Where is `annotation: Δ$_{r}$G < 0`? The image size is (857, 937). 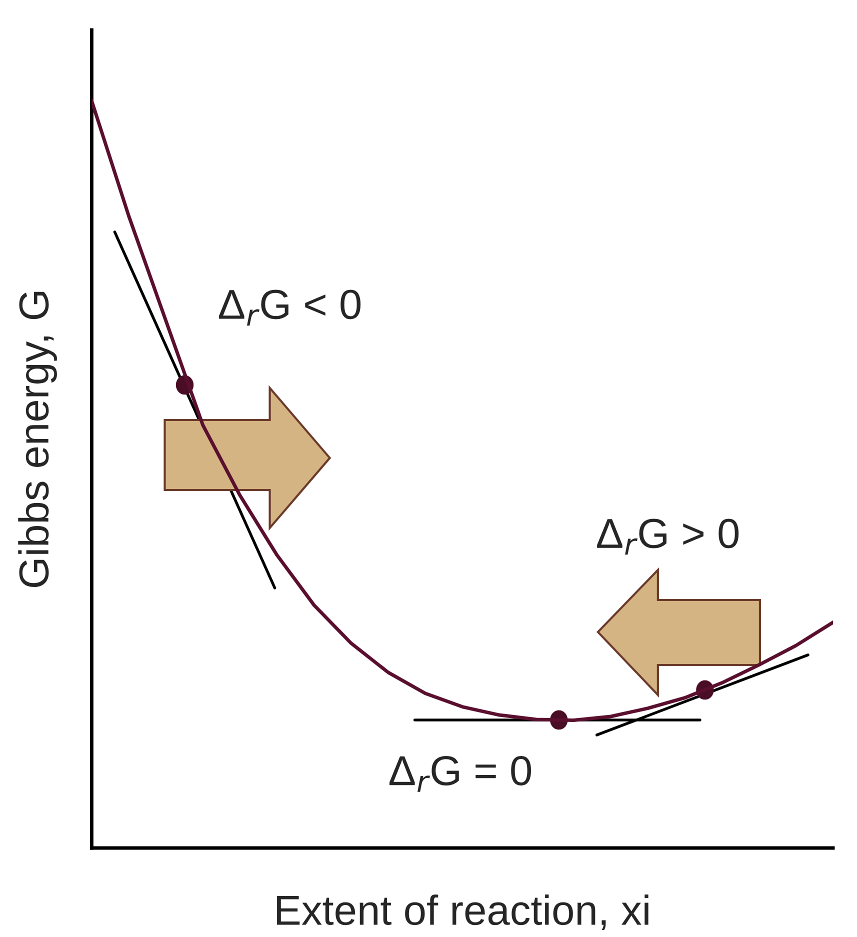
annotation: Δ$_{r}$G < 0 is located at coordinates (289, 308).